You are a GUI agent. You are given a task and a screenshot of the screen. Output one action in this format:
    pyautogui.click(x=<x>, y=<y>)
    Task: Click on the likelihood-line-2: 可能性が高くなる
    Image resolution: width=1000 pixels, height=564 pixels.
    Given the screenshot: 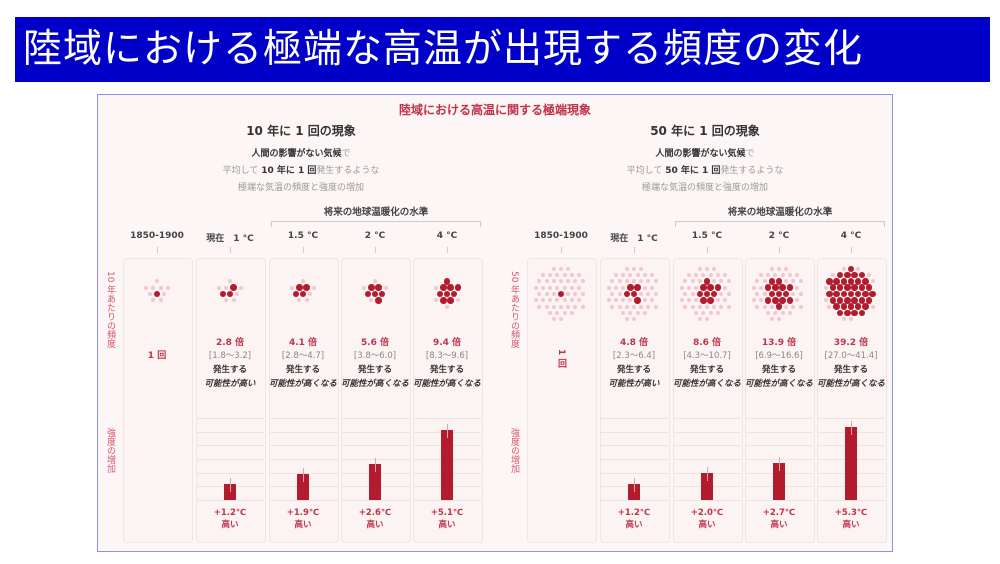 What is the action you would take?
    pyautogui.click(x=446, y=384)
    